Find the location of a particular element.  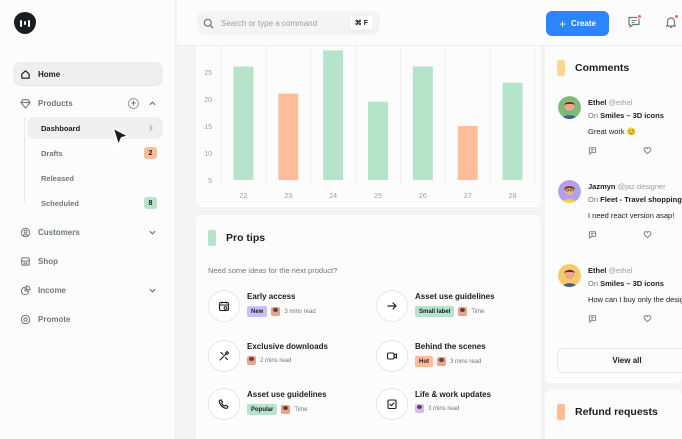

bell-icon is located at coordinates (671, 22).